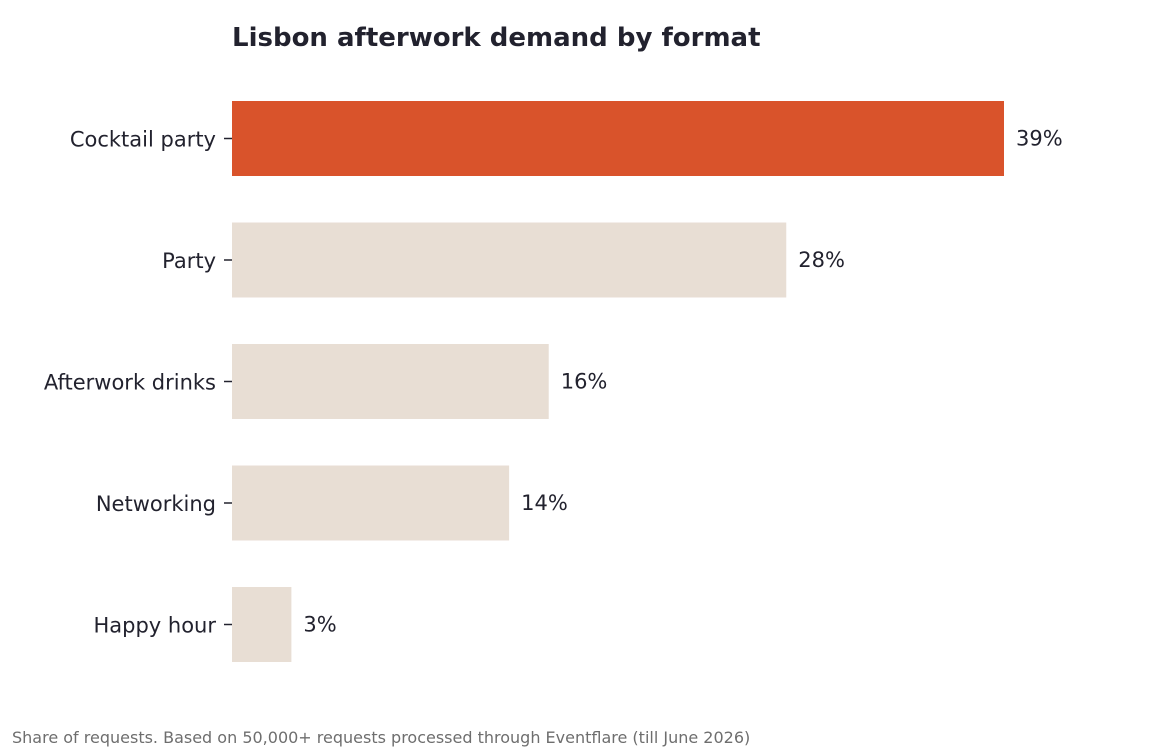  Describe the element at coordinates (618, 138) in the screenshot. I see `bar-cocktail-party` at that location.